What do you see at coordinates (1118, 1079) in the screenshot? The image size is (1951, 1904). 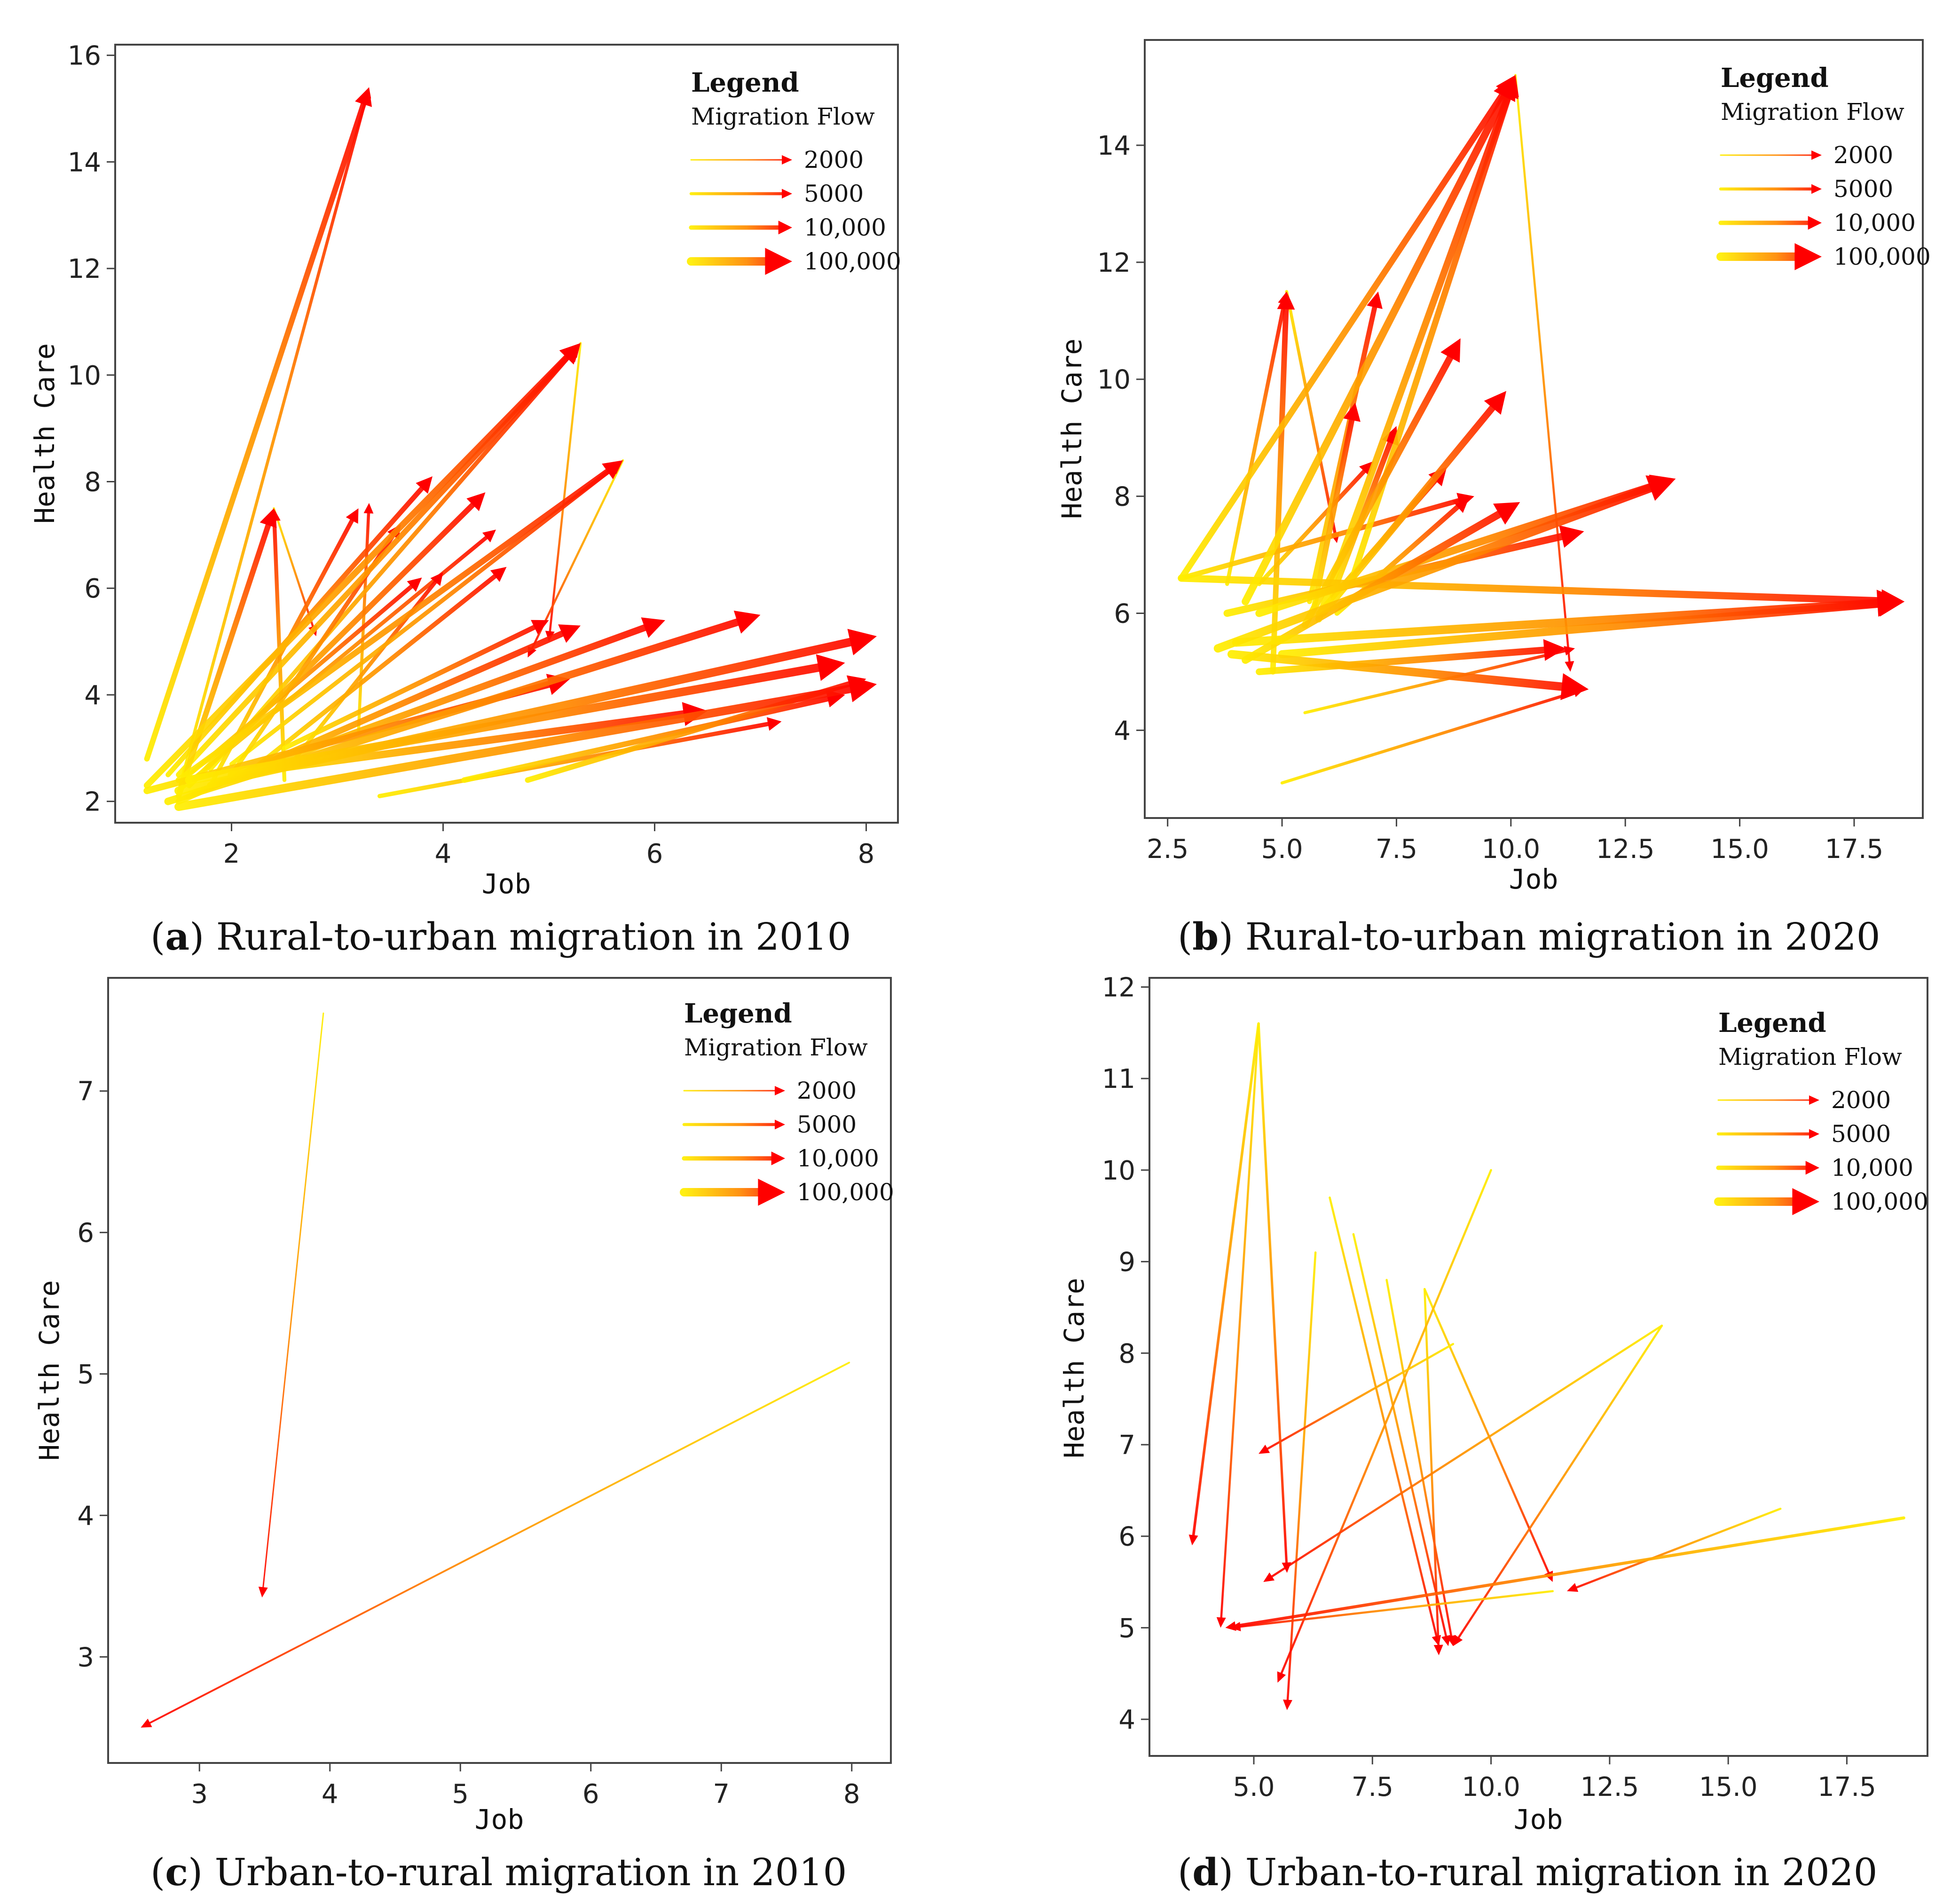 I see `y-tick-label: 11` at bounding box center [1118, 1079].